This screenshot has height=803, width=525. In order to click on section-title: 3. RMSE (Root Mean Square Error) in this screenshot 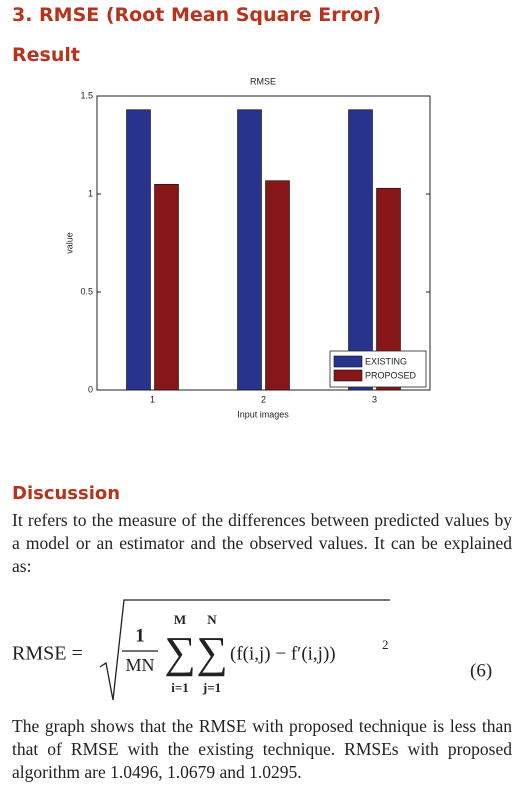, I will do `click(197, 15)`.